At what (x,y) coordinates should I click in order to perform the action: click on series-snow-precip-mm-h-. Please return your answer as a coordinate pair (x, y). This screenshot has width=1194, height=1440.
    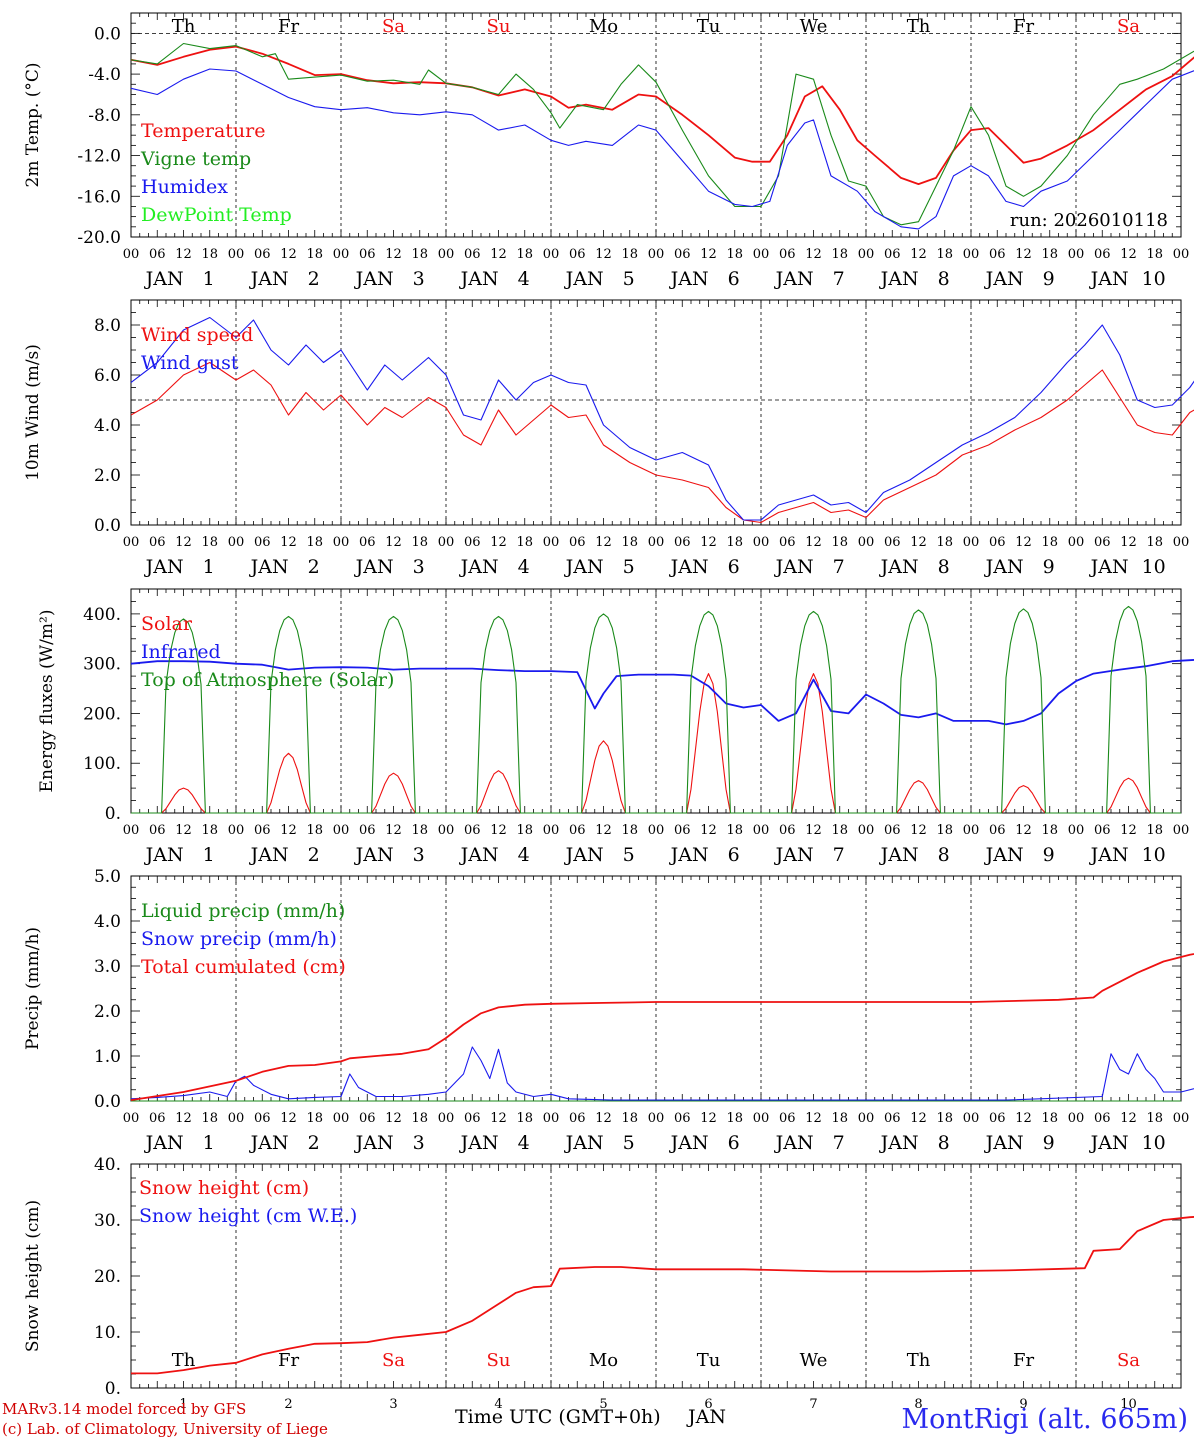
    Looking at the image, I should click on (662, 1073).